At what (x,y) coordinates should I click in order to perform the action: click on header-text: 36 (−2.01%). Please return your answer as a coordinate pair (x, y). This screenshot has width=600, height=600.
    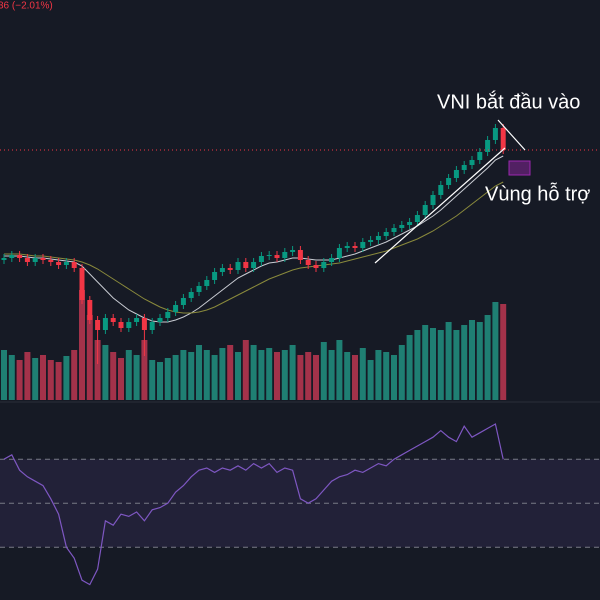
    Looking at the image, I should click on (26, 6).